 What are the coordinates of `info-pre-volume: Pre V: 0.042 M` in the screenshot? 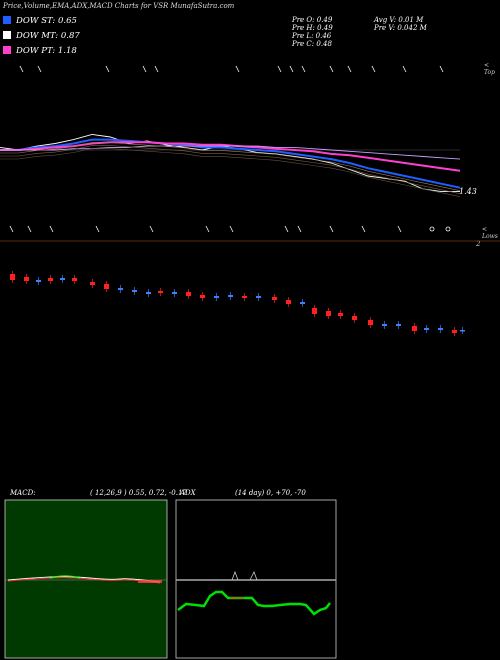 It's located at (400, 28).